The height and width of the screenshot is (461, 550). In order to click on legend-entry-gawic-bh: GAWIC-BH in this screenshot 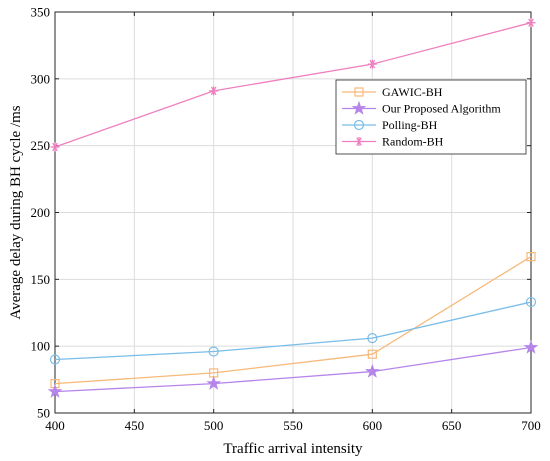, I will do `click(392, 92)`.